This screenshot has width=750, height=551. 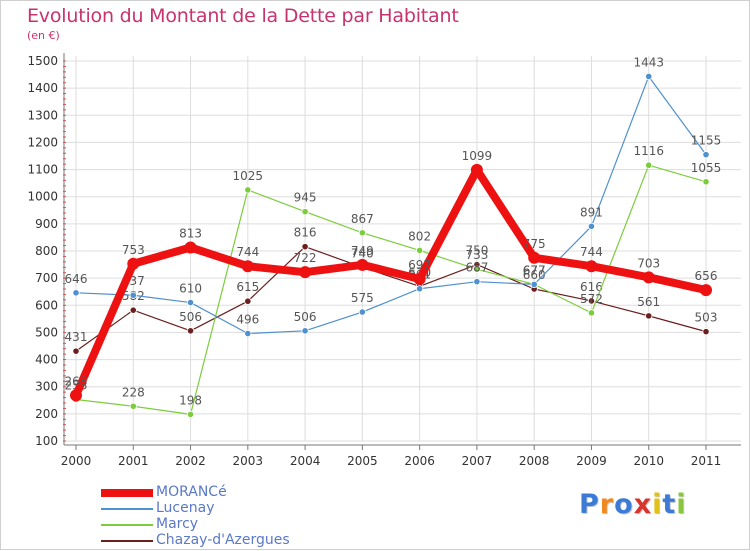 What do you see at coordinates (76, 337) in the screenshot?
I see `data-label: 431` at bounding box center [76, 337].